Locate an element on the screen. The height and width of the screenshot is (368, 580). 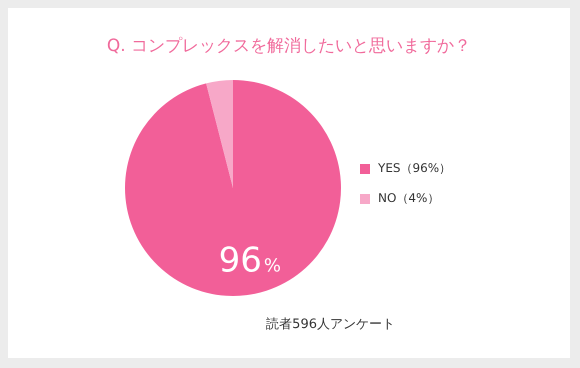
data-label: 96% is located at coordinates (249, 260).